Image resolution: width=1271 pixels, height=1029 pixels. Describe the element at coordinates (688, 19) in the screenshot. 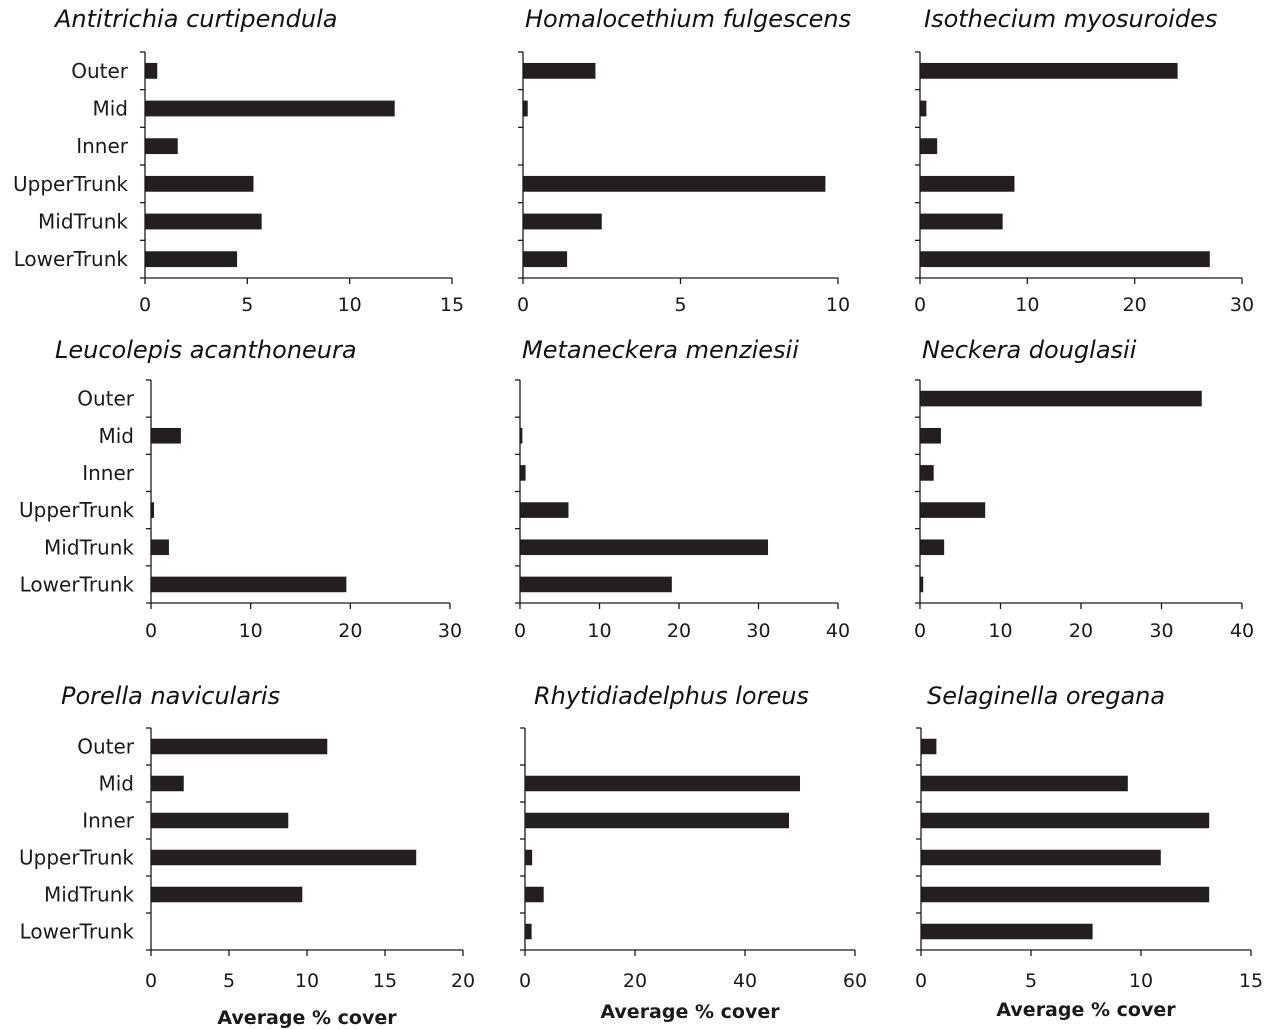

I see `panel-title: Homalocethium fulgescens` at that location.